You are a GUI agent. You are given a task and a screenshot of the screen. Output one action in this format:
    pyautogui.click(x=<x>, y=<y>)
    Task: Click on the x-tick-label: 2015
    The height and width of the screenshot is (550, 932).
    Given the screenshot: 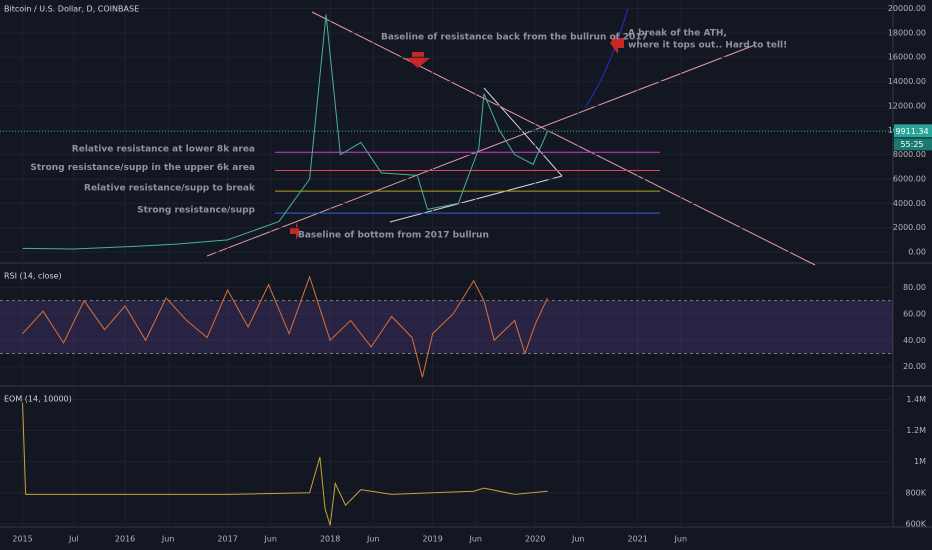 What is the action you would take?
    pyautogui.click(x=22, y=539)
    